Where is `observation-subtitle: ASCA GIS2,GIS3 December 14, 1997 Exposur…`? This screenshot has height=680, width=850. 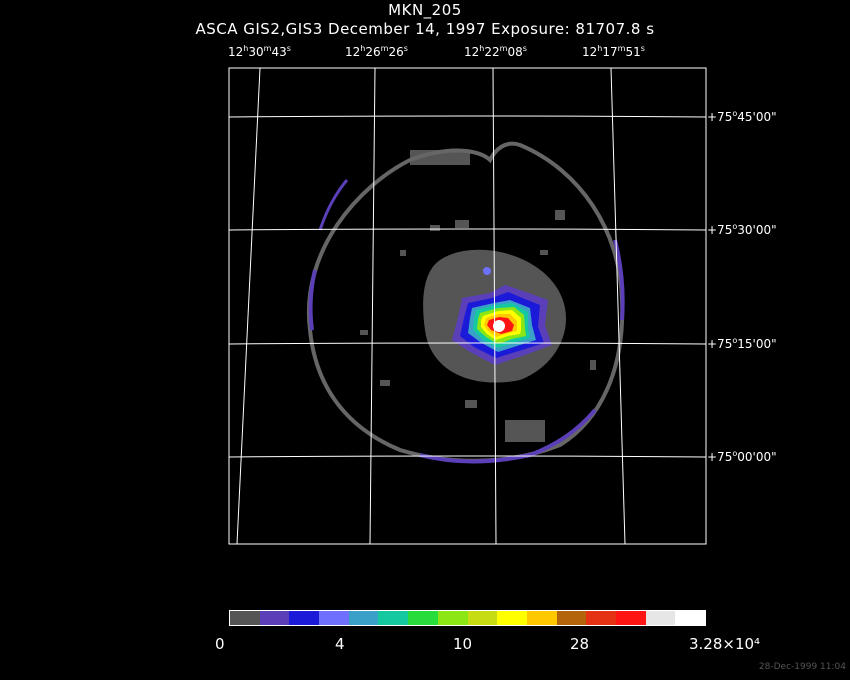 observation-subtitle: ASCA GIS2,GIS3 December 14, 1997 Exposur… is located at coordinates (425, 29).